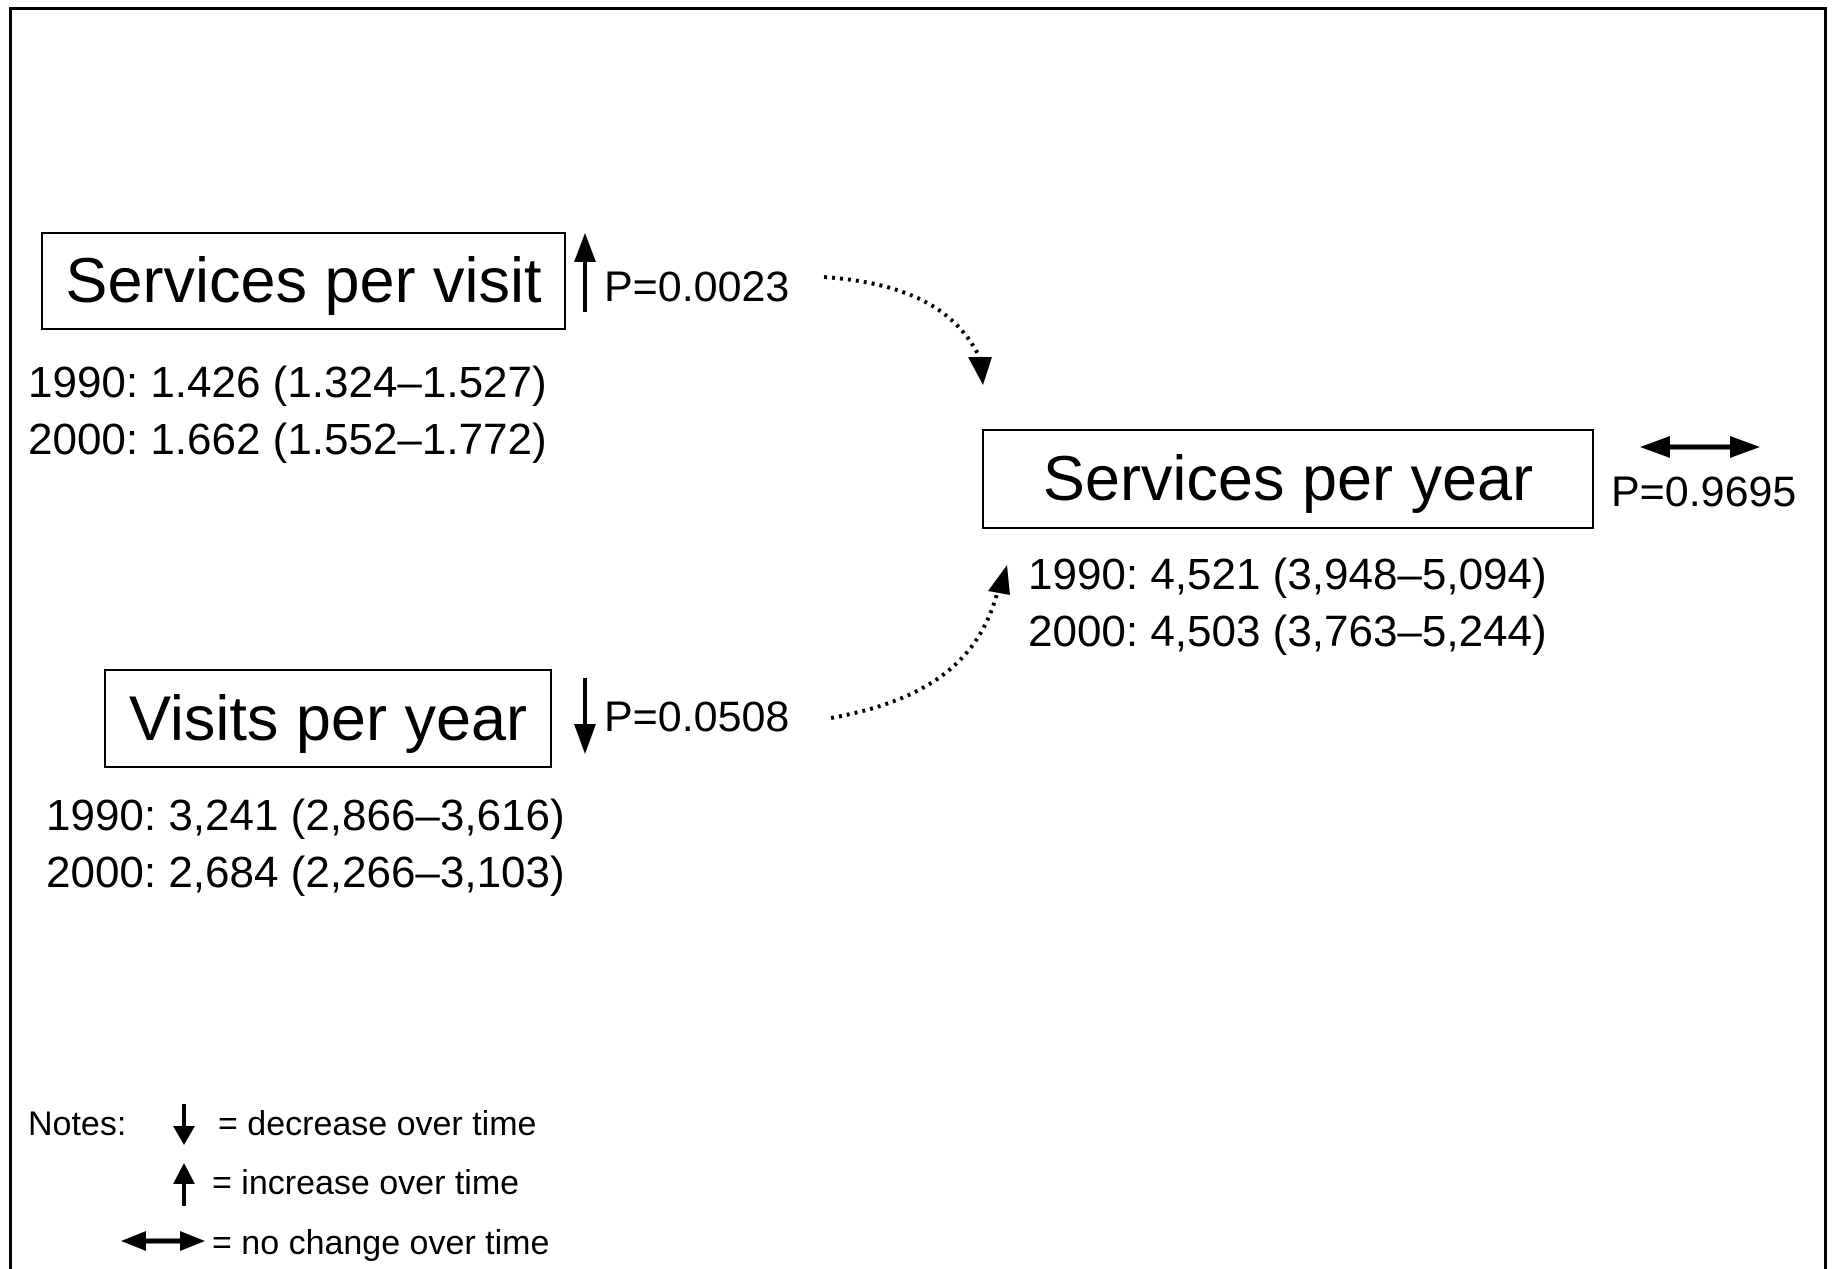  What do you see at coordinates (184, 1124) in the screenshot?
I see `legend-down-arrow-icon` at bounding box center [184, 1124].